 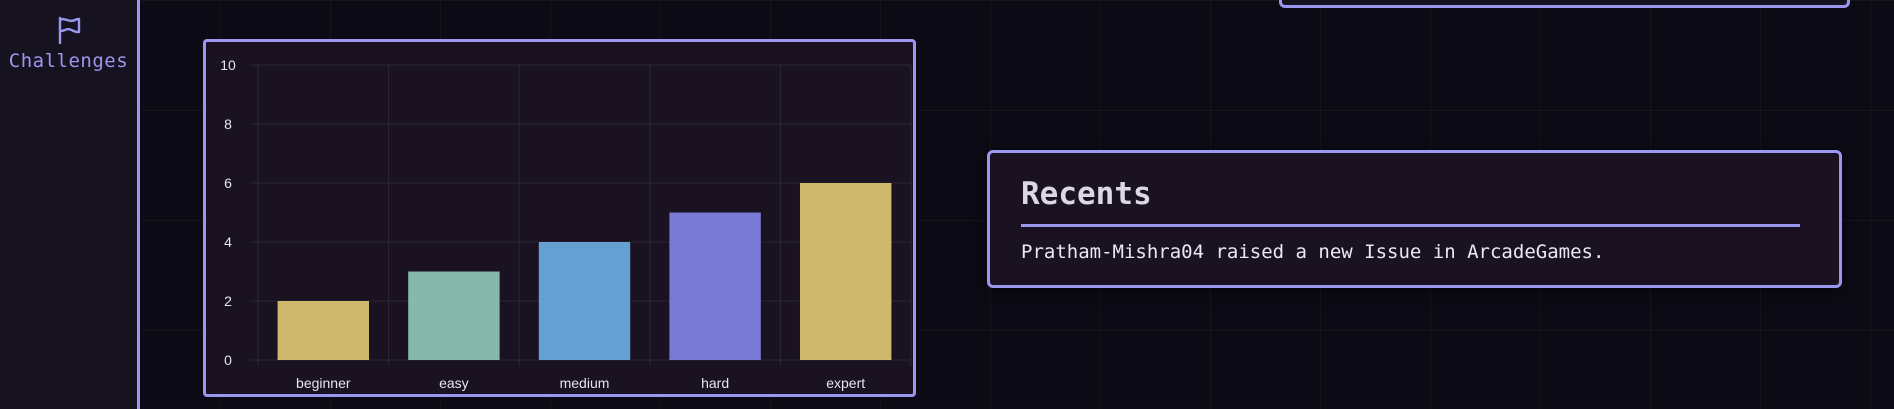 I want to click on bar-expert, so click(x=845, y=271).